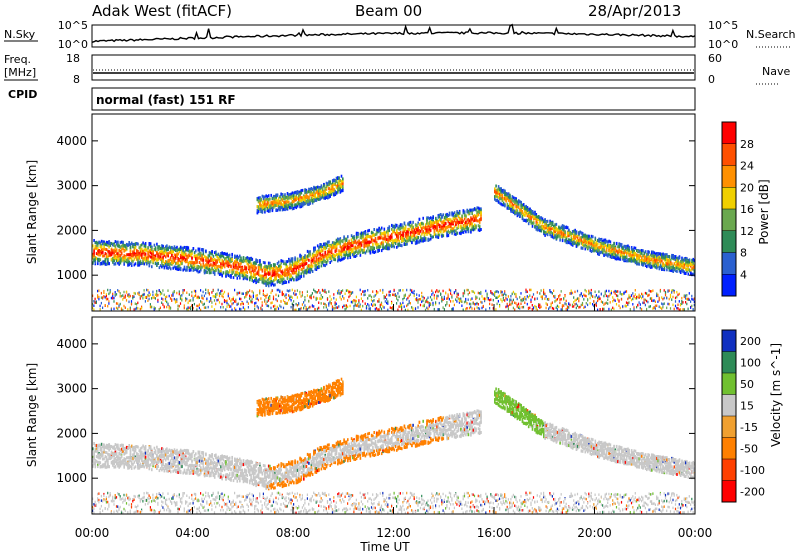 Image resolution: width=800 pixels, height=554 pixels. I want to click on cpid-strip-frame, so click(393, 99).